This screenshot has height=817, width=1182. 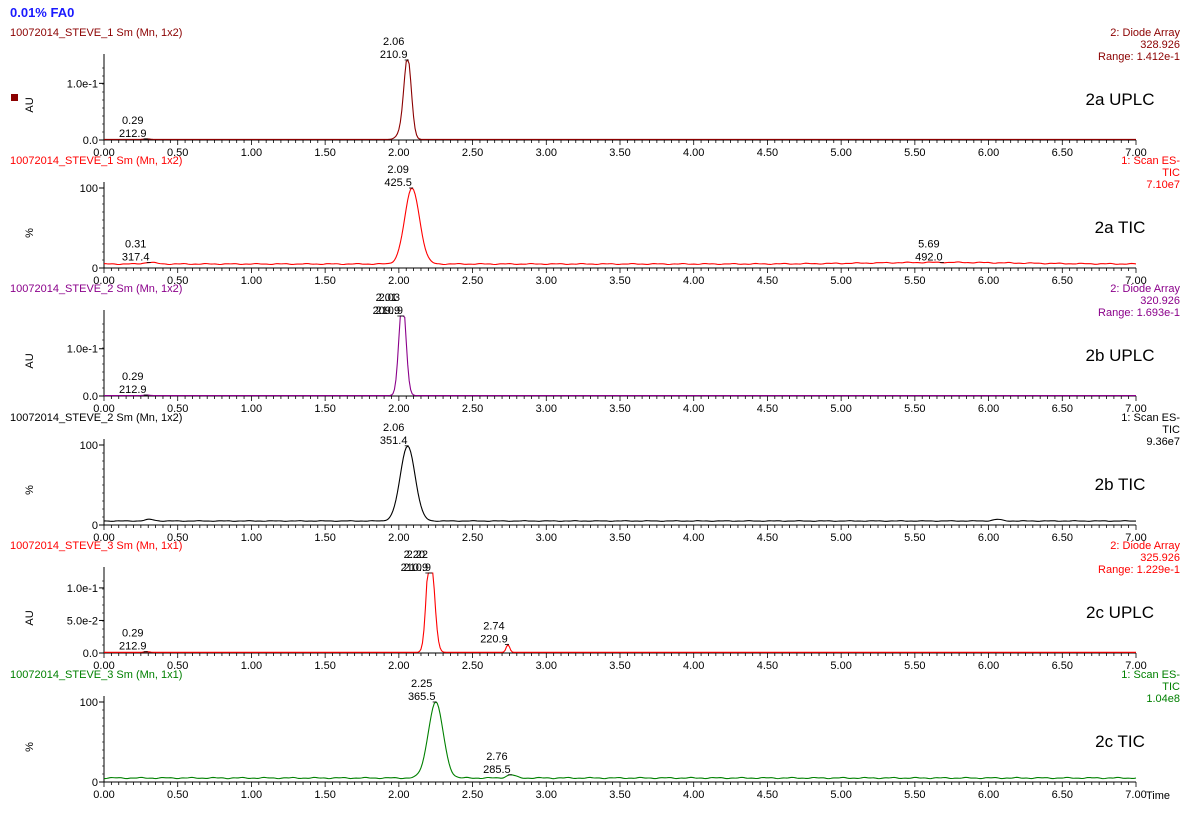 What do you see at coordinates (1120, 355) in the screenshot?
I see `trace-label: 2b UPLC` at bounding box center [1120, 355].